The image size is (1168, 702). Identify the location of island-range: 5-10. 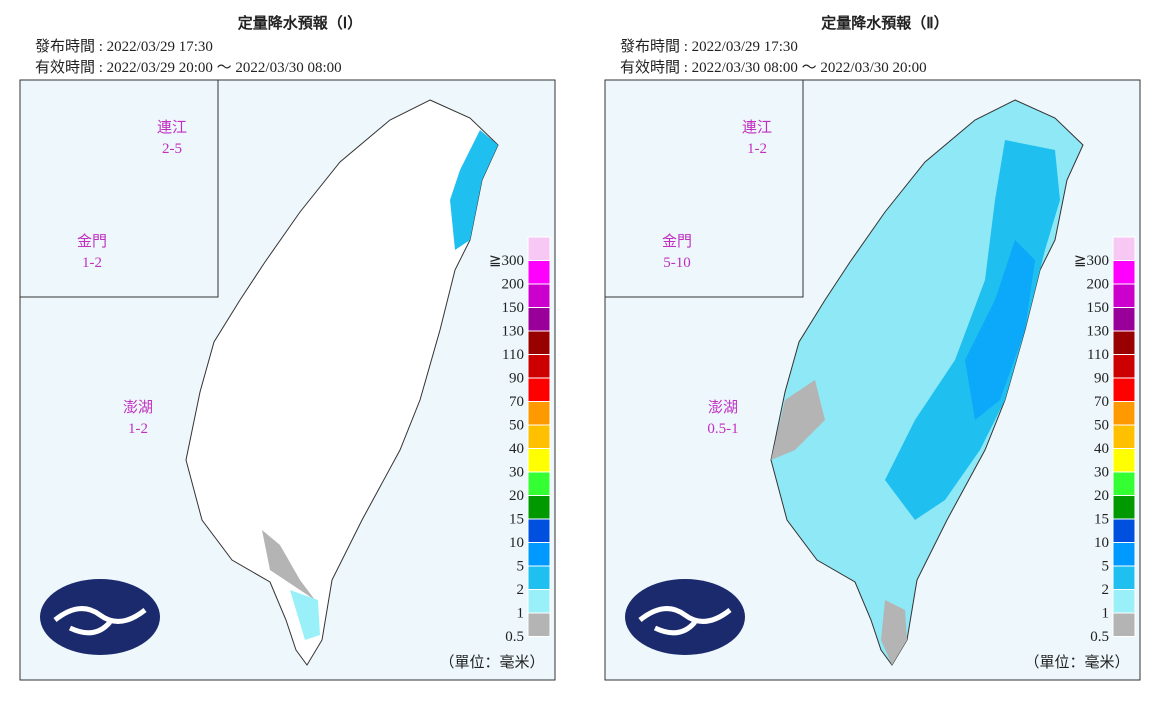
(677, 263).